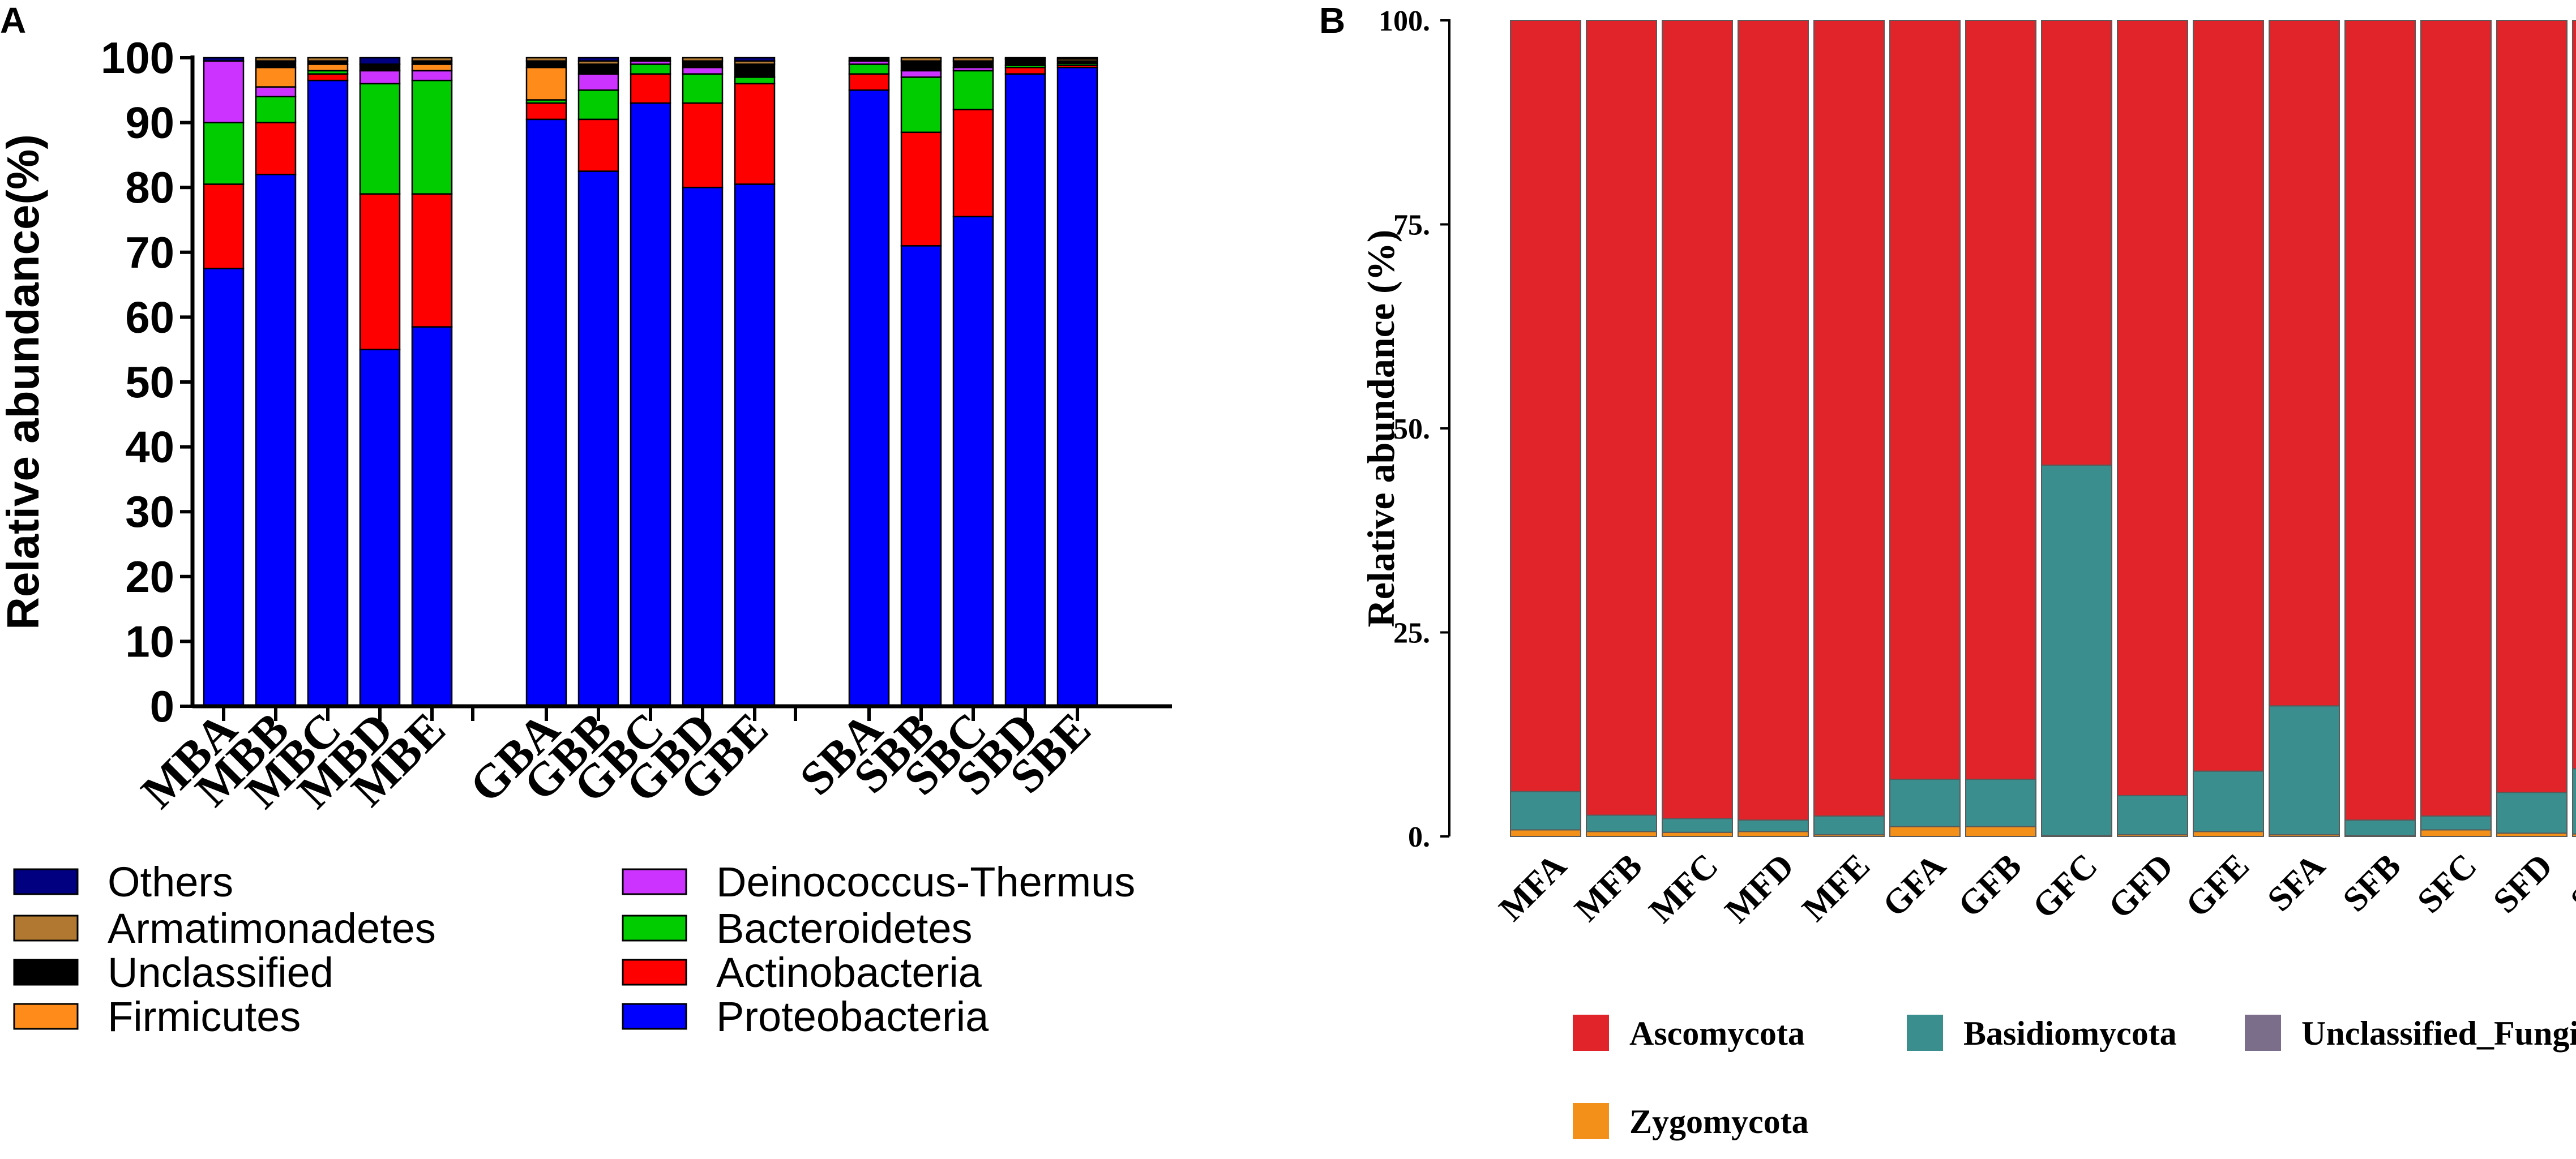 Image resolution: width=2576 pixels, height=1159 pixels. What do you see at coordinates (703, 64) in the screenshot?
I see `bar-gbd-unclassified` at bounding box center [703, 64].